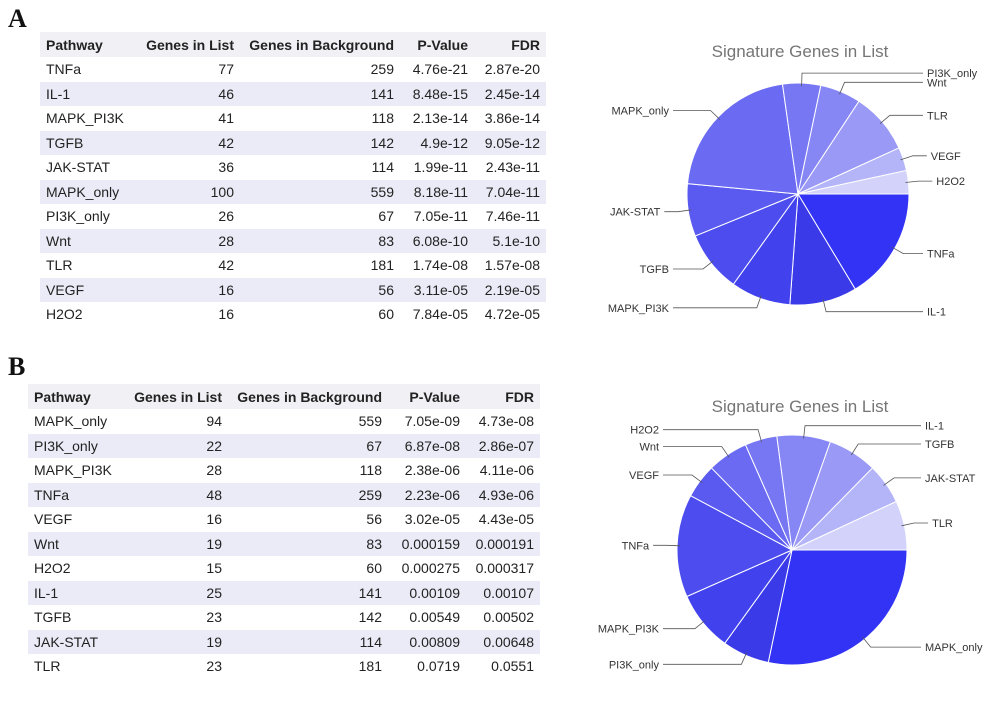 Image resolution: width=1000 pixels, height=709 pixels. What do you see at coordinates (293, 216) in the screenshot?
I see `table-row: PI3K_only 26 67 7.05e-11 7.46e-11` at bounding box center [293, 216].